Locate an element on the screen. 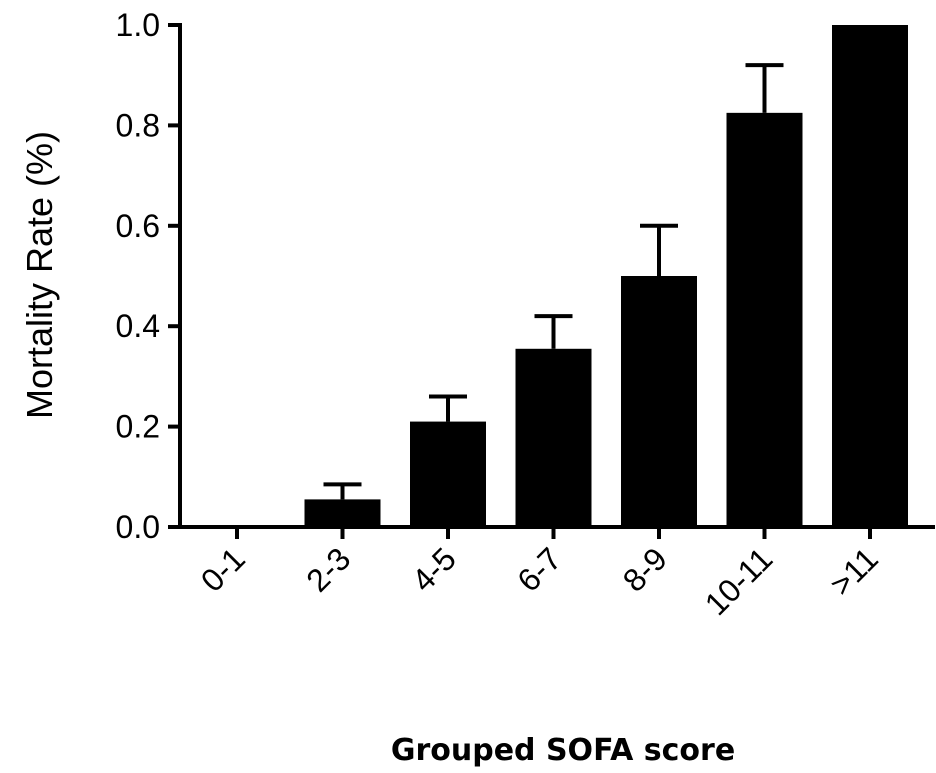  x-ticks: 0-1 2-3 4-5 6-7 8-9 10-11 >11 is located at coordinates (539, 574).